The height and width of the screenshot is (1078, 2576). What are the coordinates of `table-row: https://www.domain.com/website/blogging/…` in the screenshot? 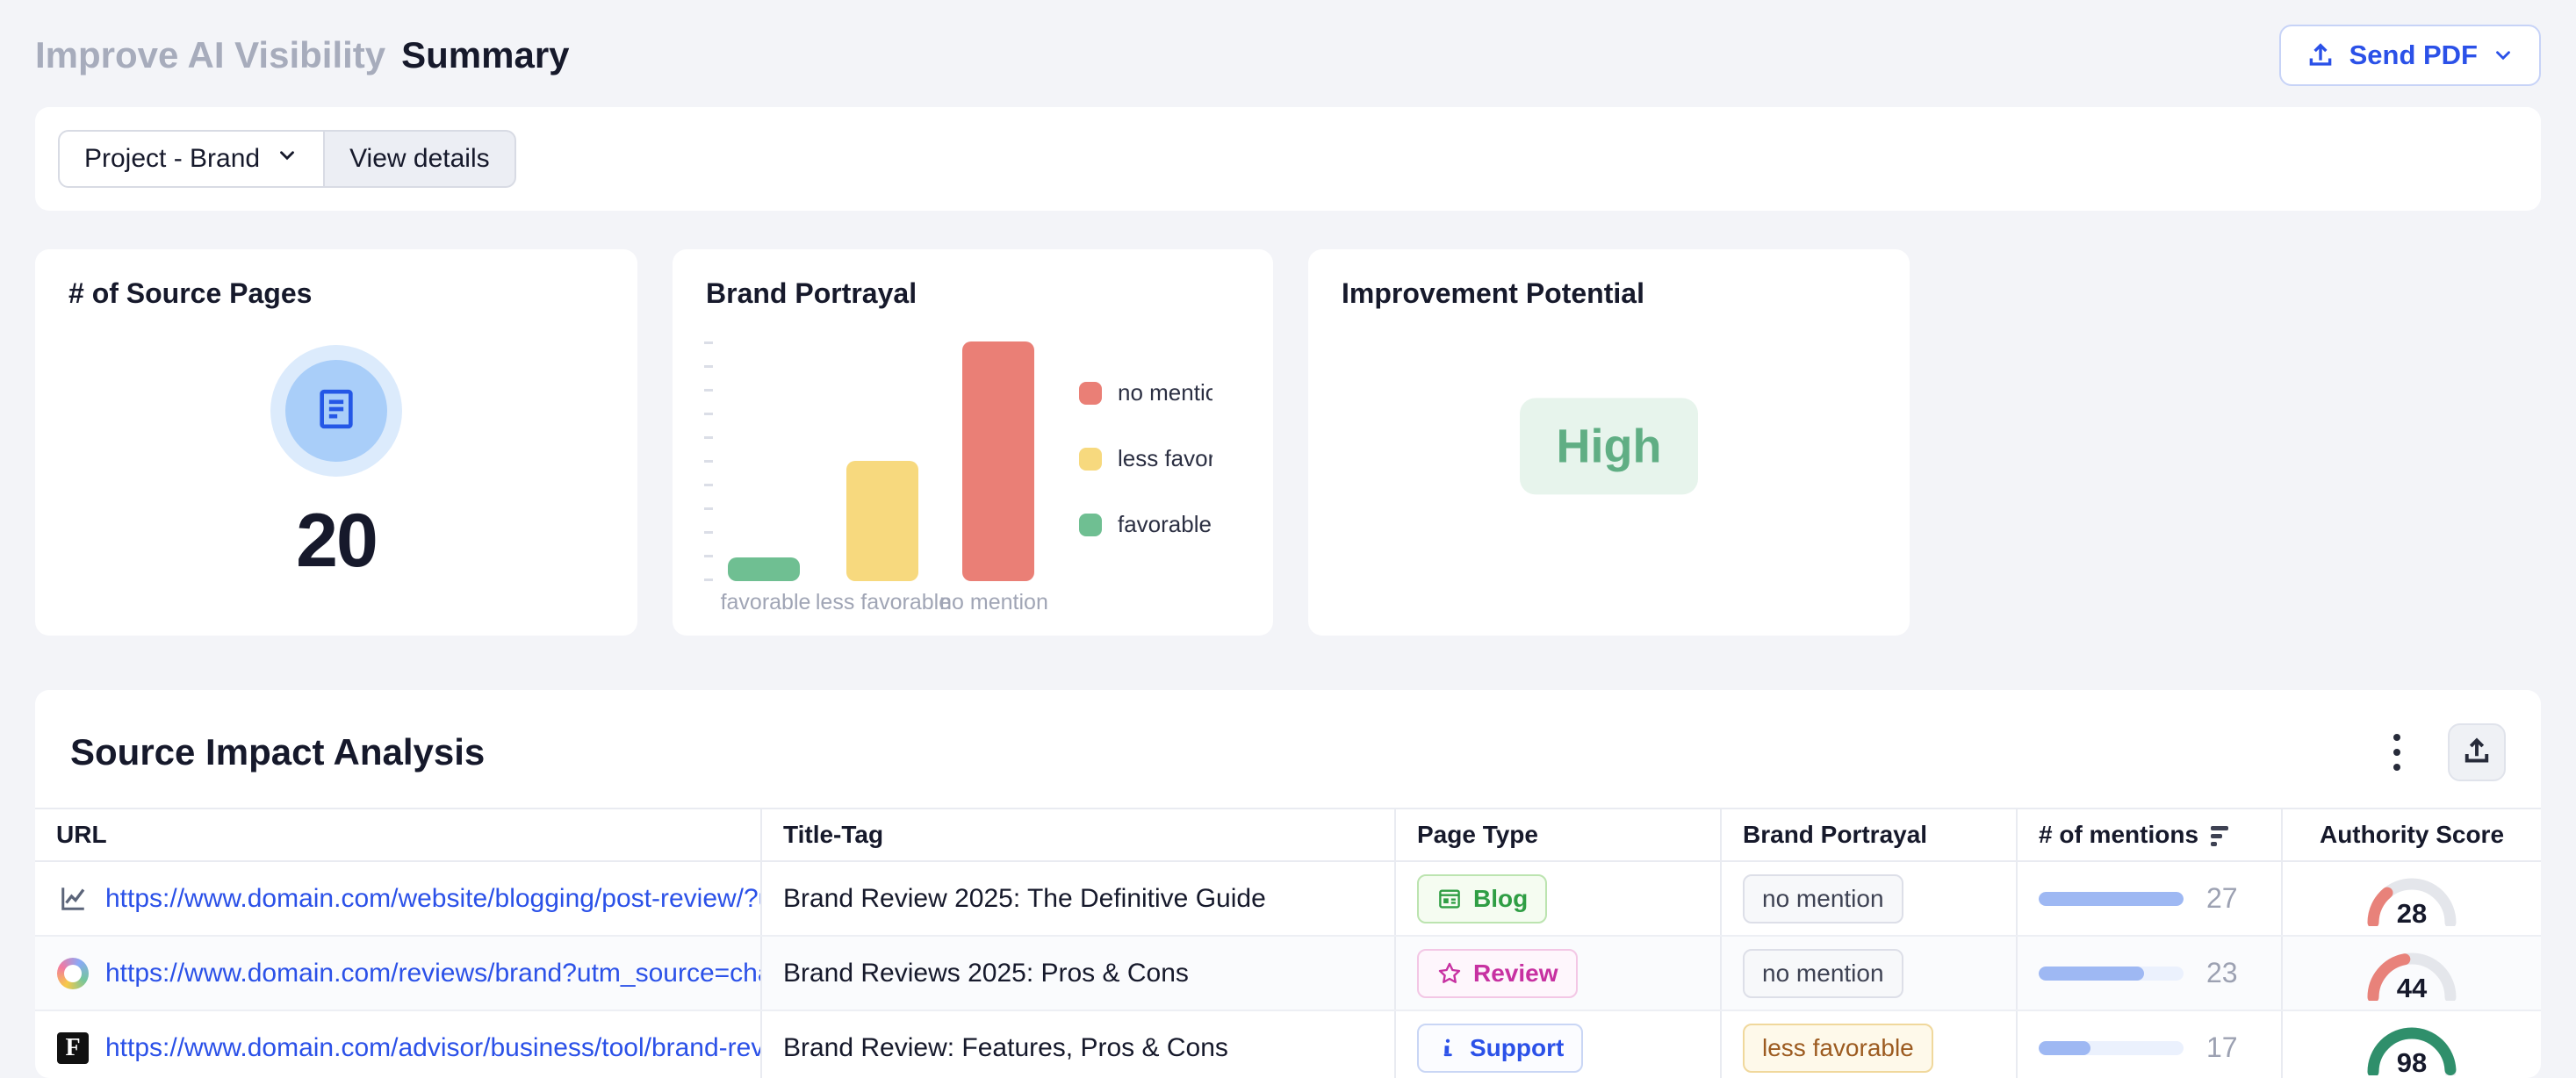 It's located at (1288, 899).